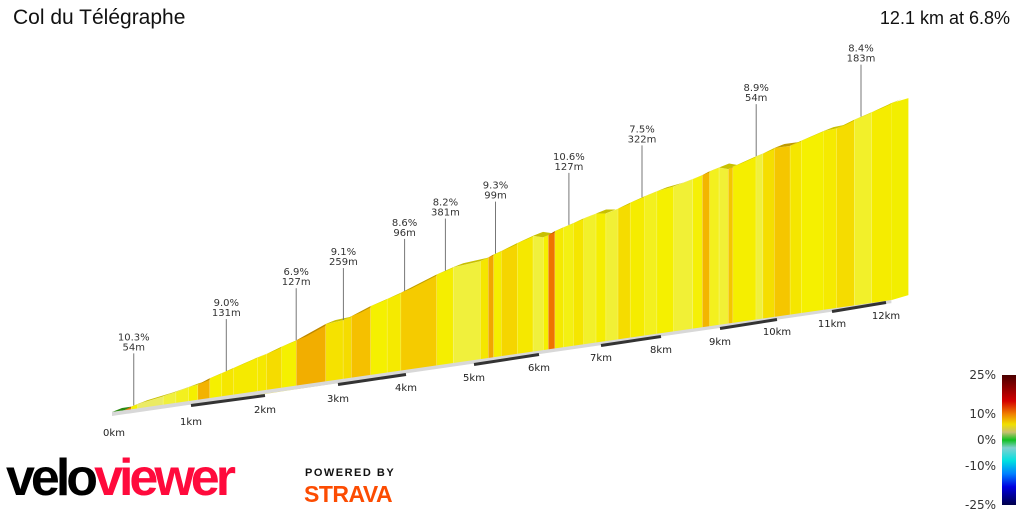  Describe the element at coordinates (404, 233) in the screenshot. I see `annotation-length: 96m` at that location.